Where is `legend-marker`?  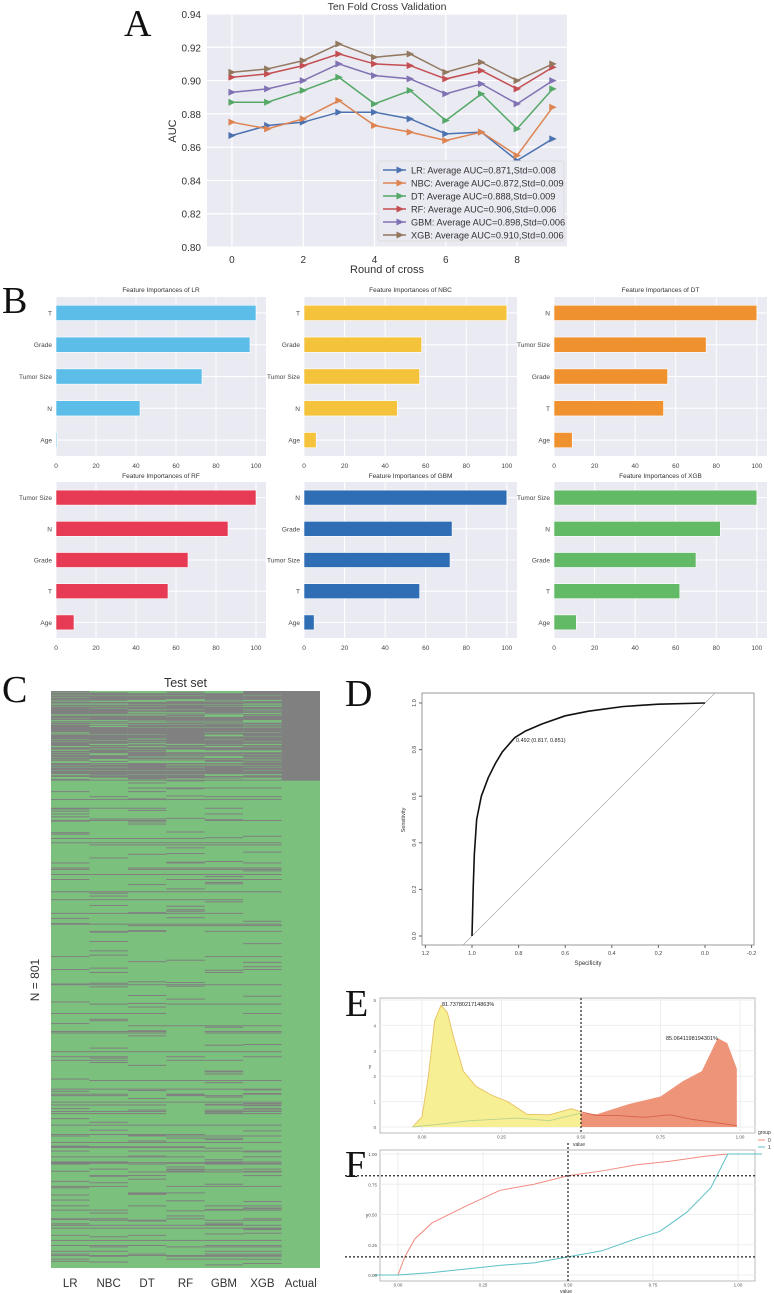 legend-marker is located at coordinates (400, 222).